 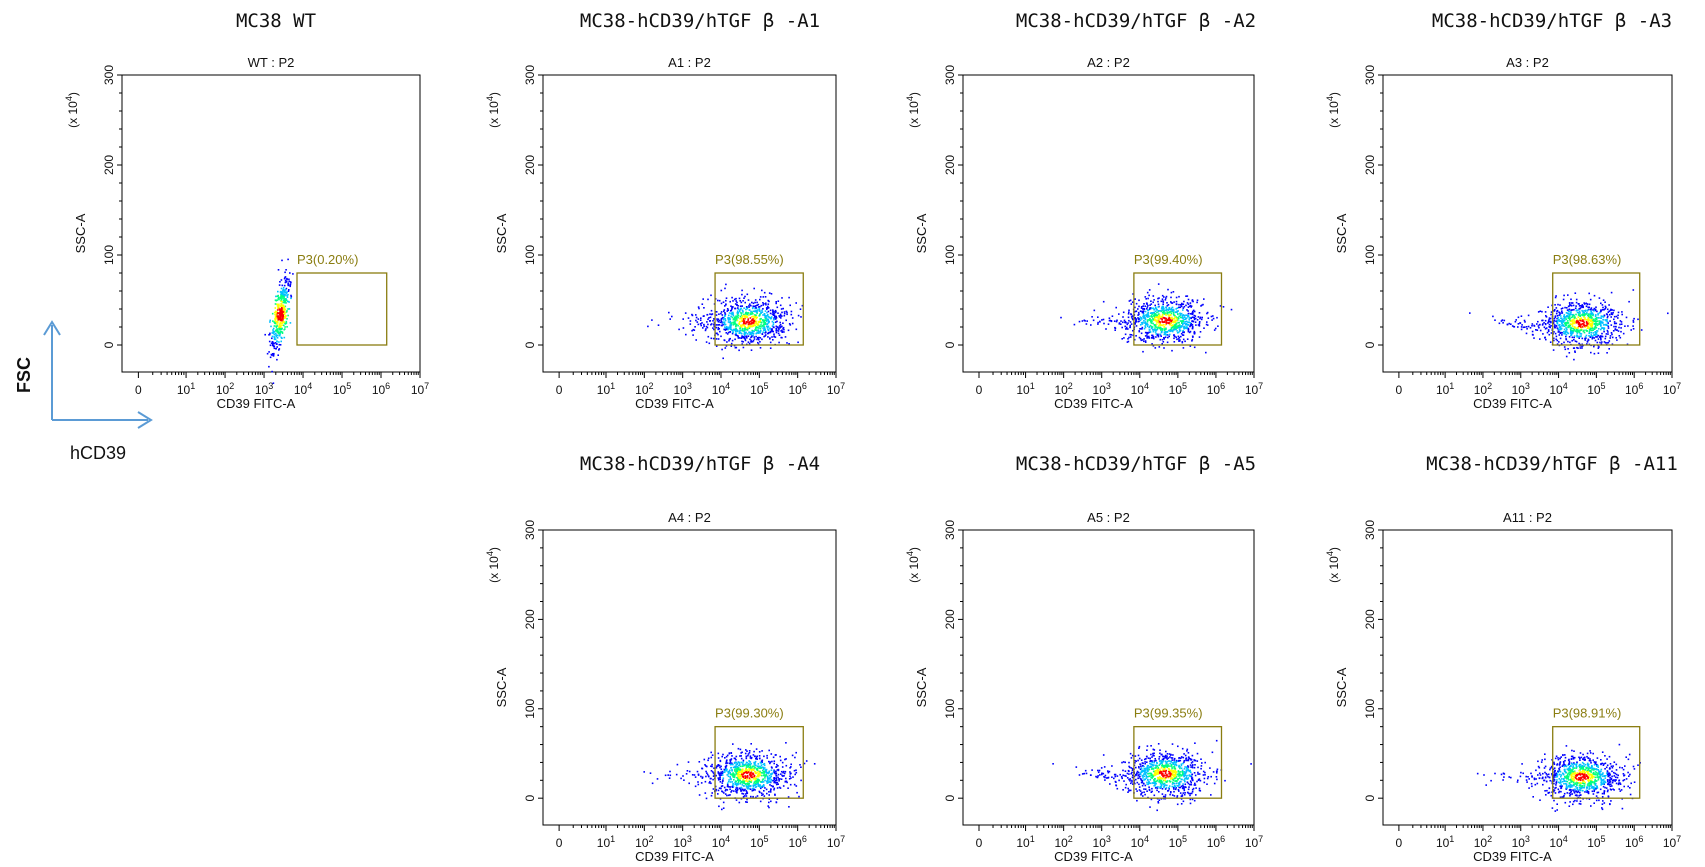 I want to click on x-tick-label: 10⁷, so click(x=1672, y=389).